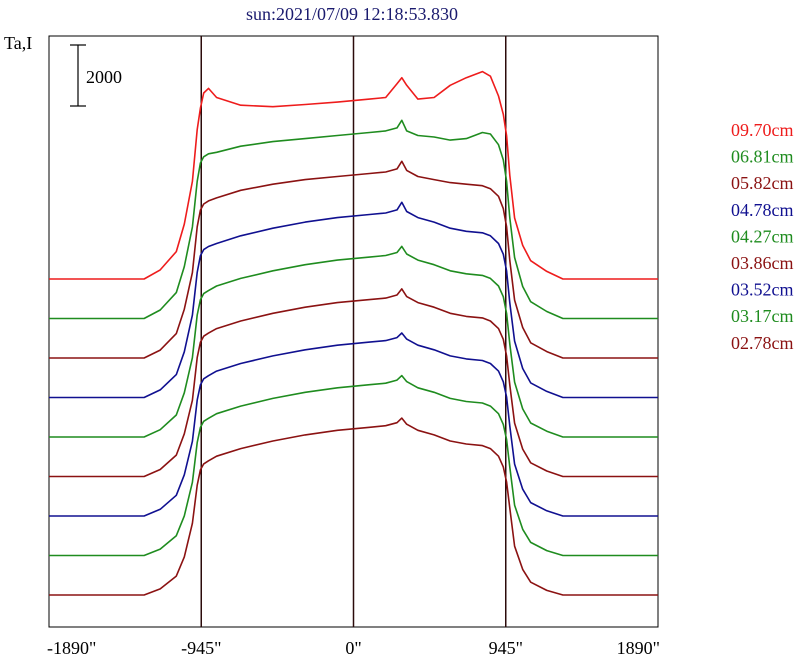 The image size is (807, 662). I want to click on legend-entry: 05.82cm, so click(762, 183).